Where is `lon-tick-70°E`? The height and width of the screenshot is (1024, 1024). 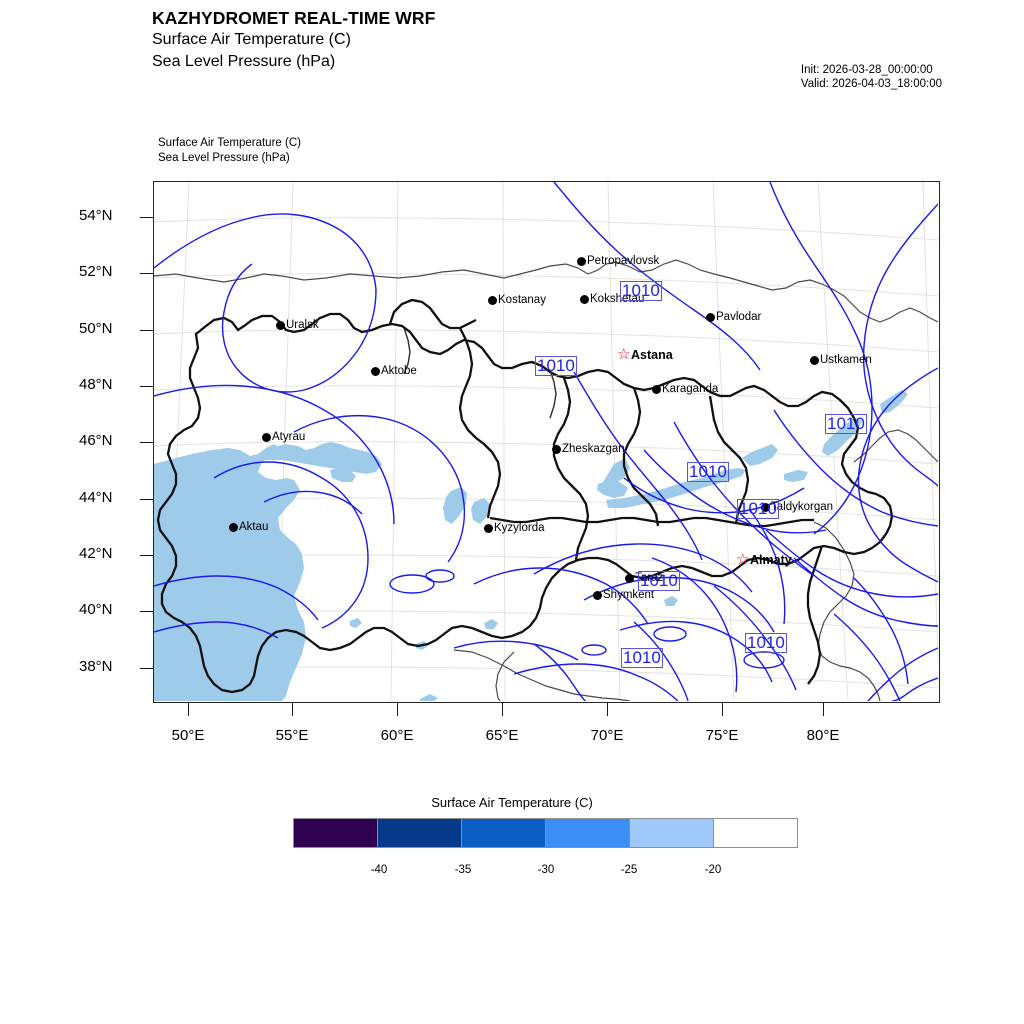 lon-tick-70°E is located at coordinates (607, 709).